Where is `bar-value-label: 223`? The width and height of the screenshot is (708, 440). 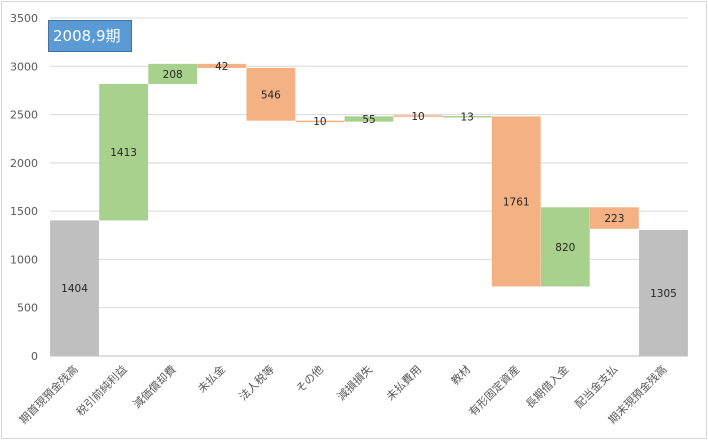 bar-value-label: 223 is located at coordinates (614, 219).